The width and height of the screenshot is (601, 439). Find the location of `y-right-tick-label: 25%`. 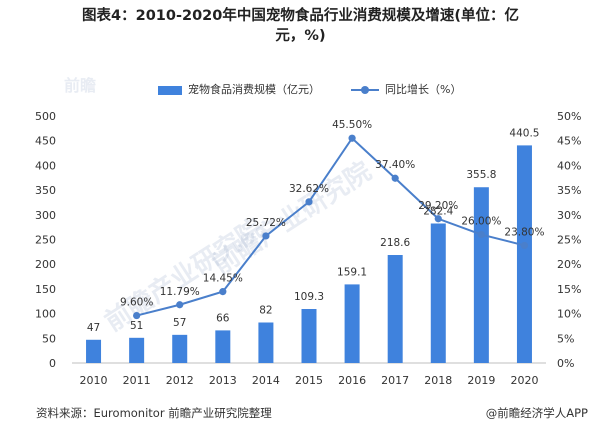

y-right-tick-label: 25% is located at coordinates (569, 240).